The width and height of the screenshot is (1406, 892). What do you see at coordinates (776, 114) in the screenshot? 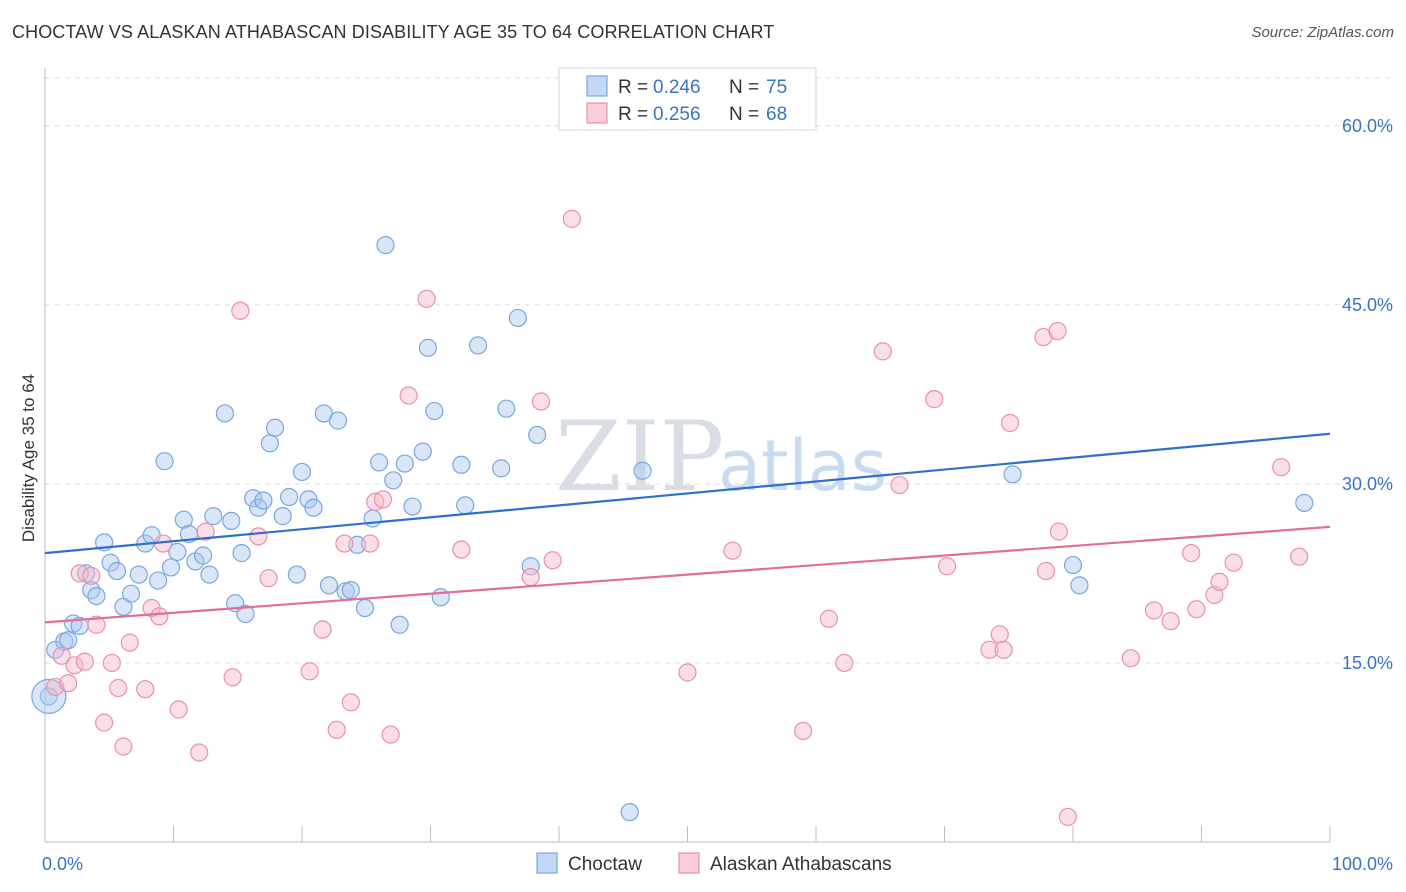
I see `legend-n-value: 68` at bounding box center [776, 114].